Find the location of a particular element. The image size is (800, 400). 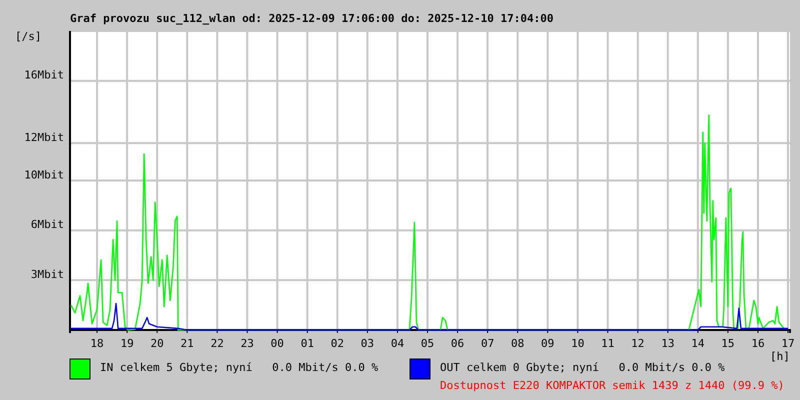

x-tick-label: 17 is located at coordinates (788, 343).